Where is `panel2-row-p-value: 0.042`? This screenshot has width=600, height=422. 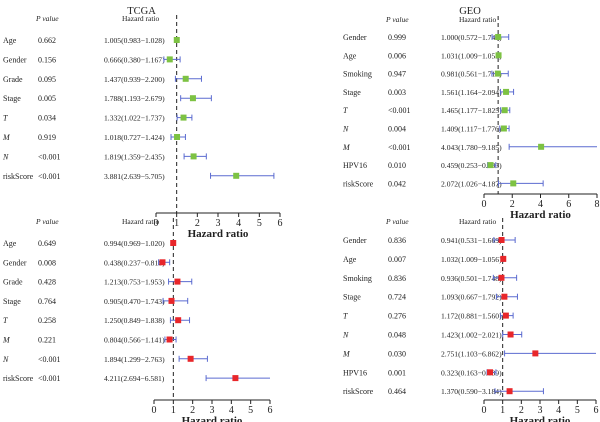
panel2-row-p-value: 0.042 is located at coordinates (397, 183).